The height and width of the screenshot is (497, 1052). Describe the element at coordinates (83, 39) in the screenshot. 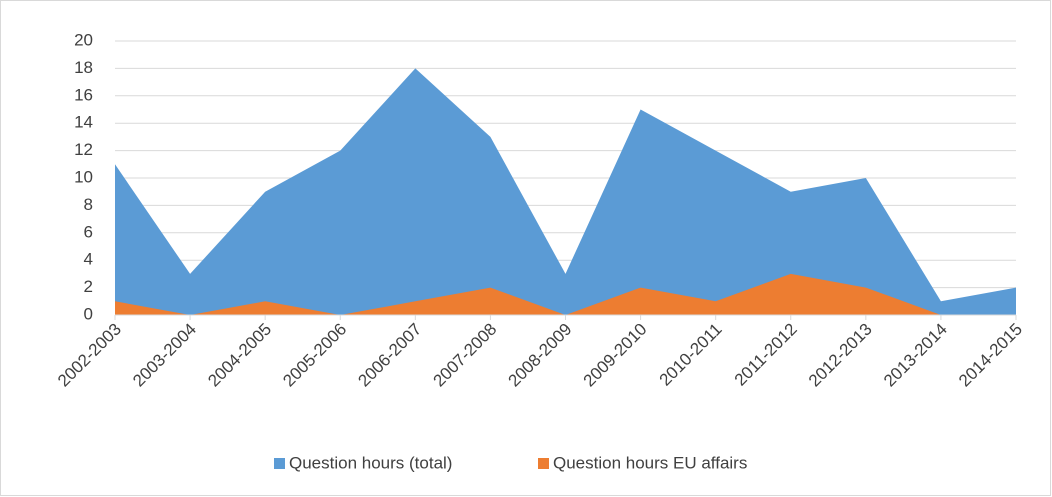

I see `y-tick-label: 20` at that location.